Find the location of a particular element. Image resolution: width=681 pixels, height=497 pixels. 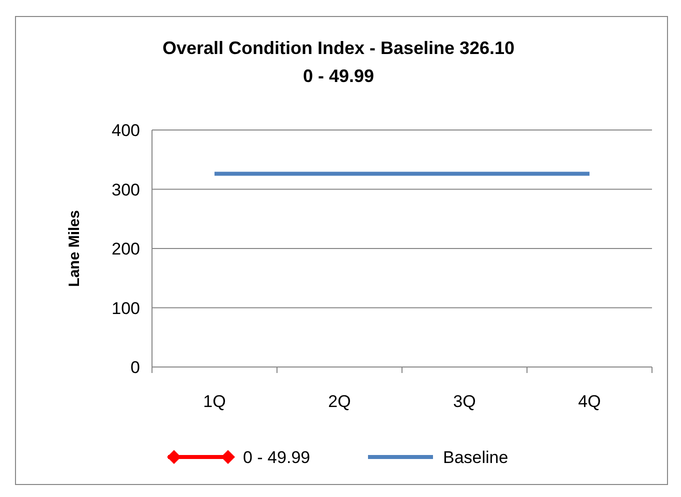

x-tick-label: 3Q is located at coordinates (464, 401).